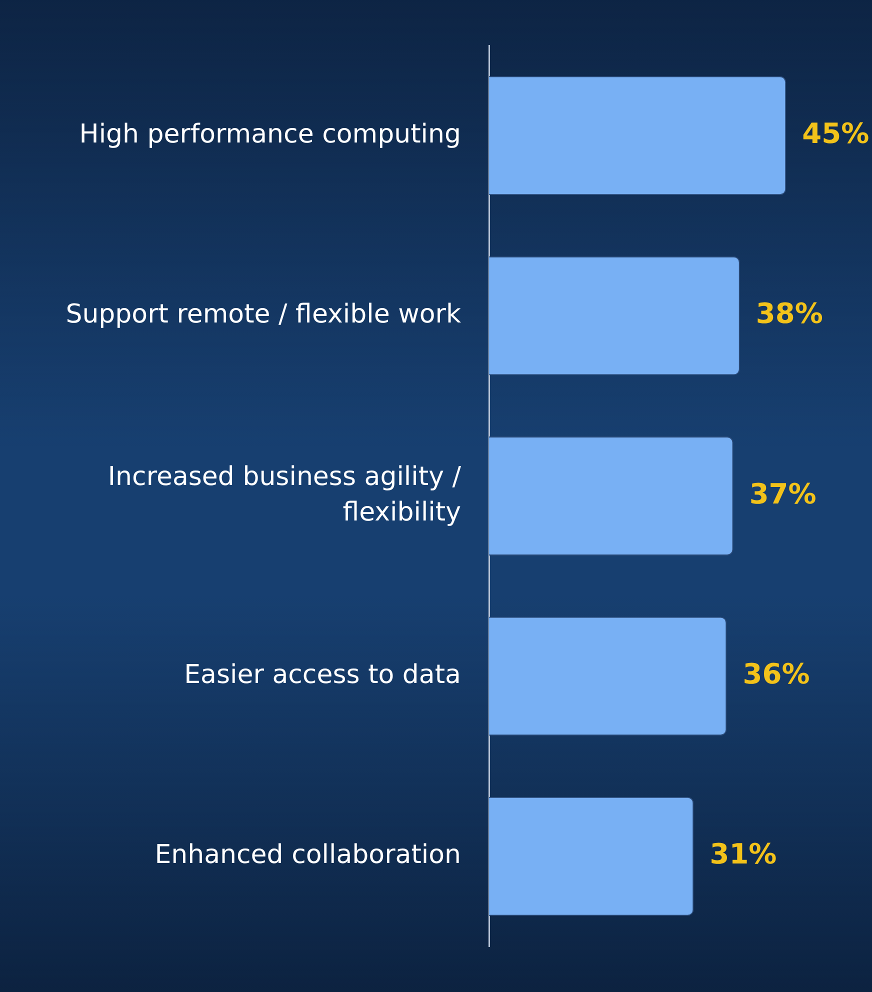 The image size is (872, 992). Describe the element at coordinates (285, 495) in the screenshot. I see `y-tick-label: Increased business agility / flexibility` at that location.